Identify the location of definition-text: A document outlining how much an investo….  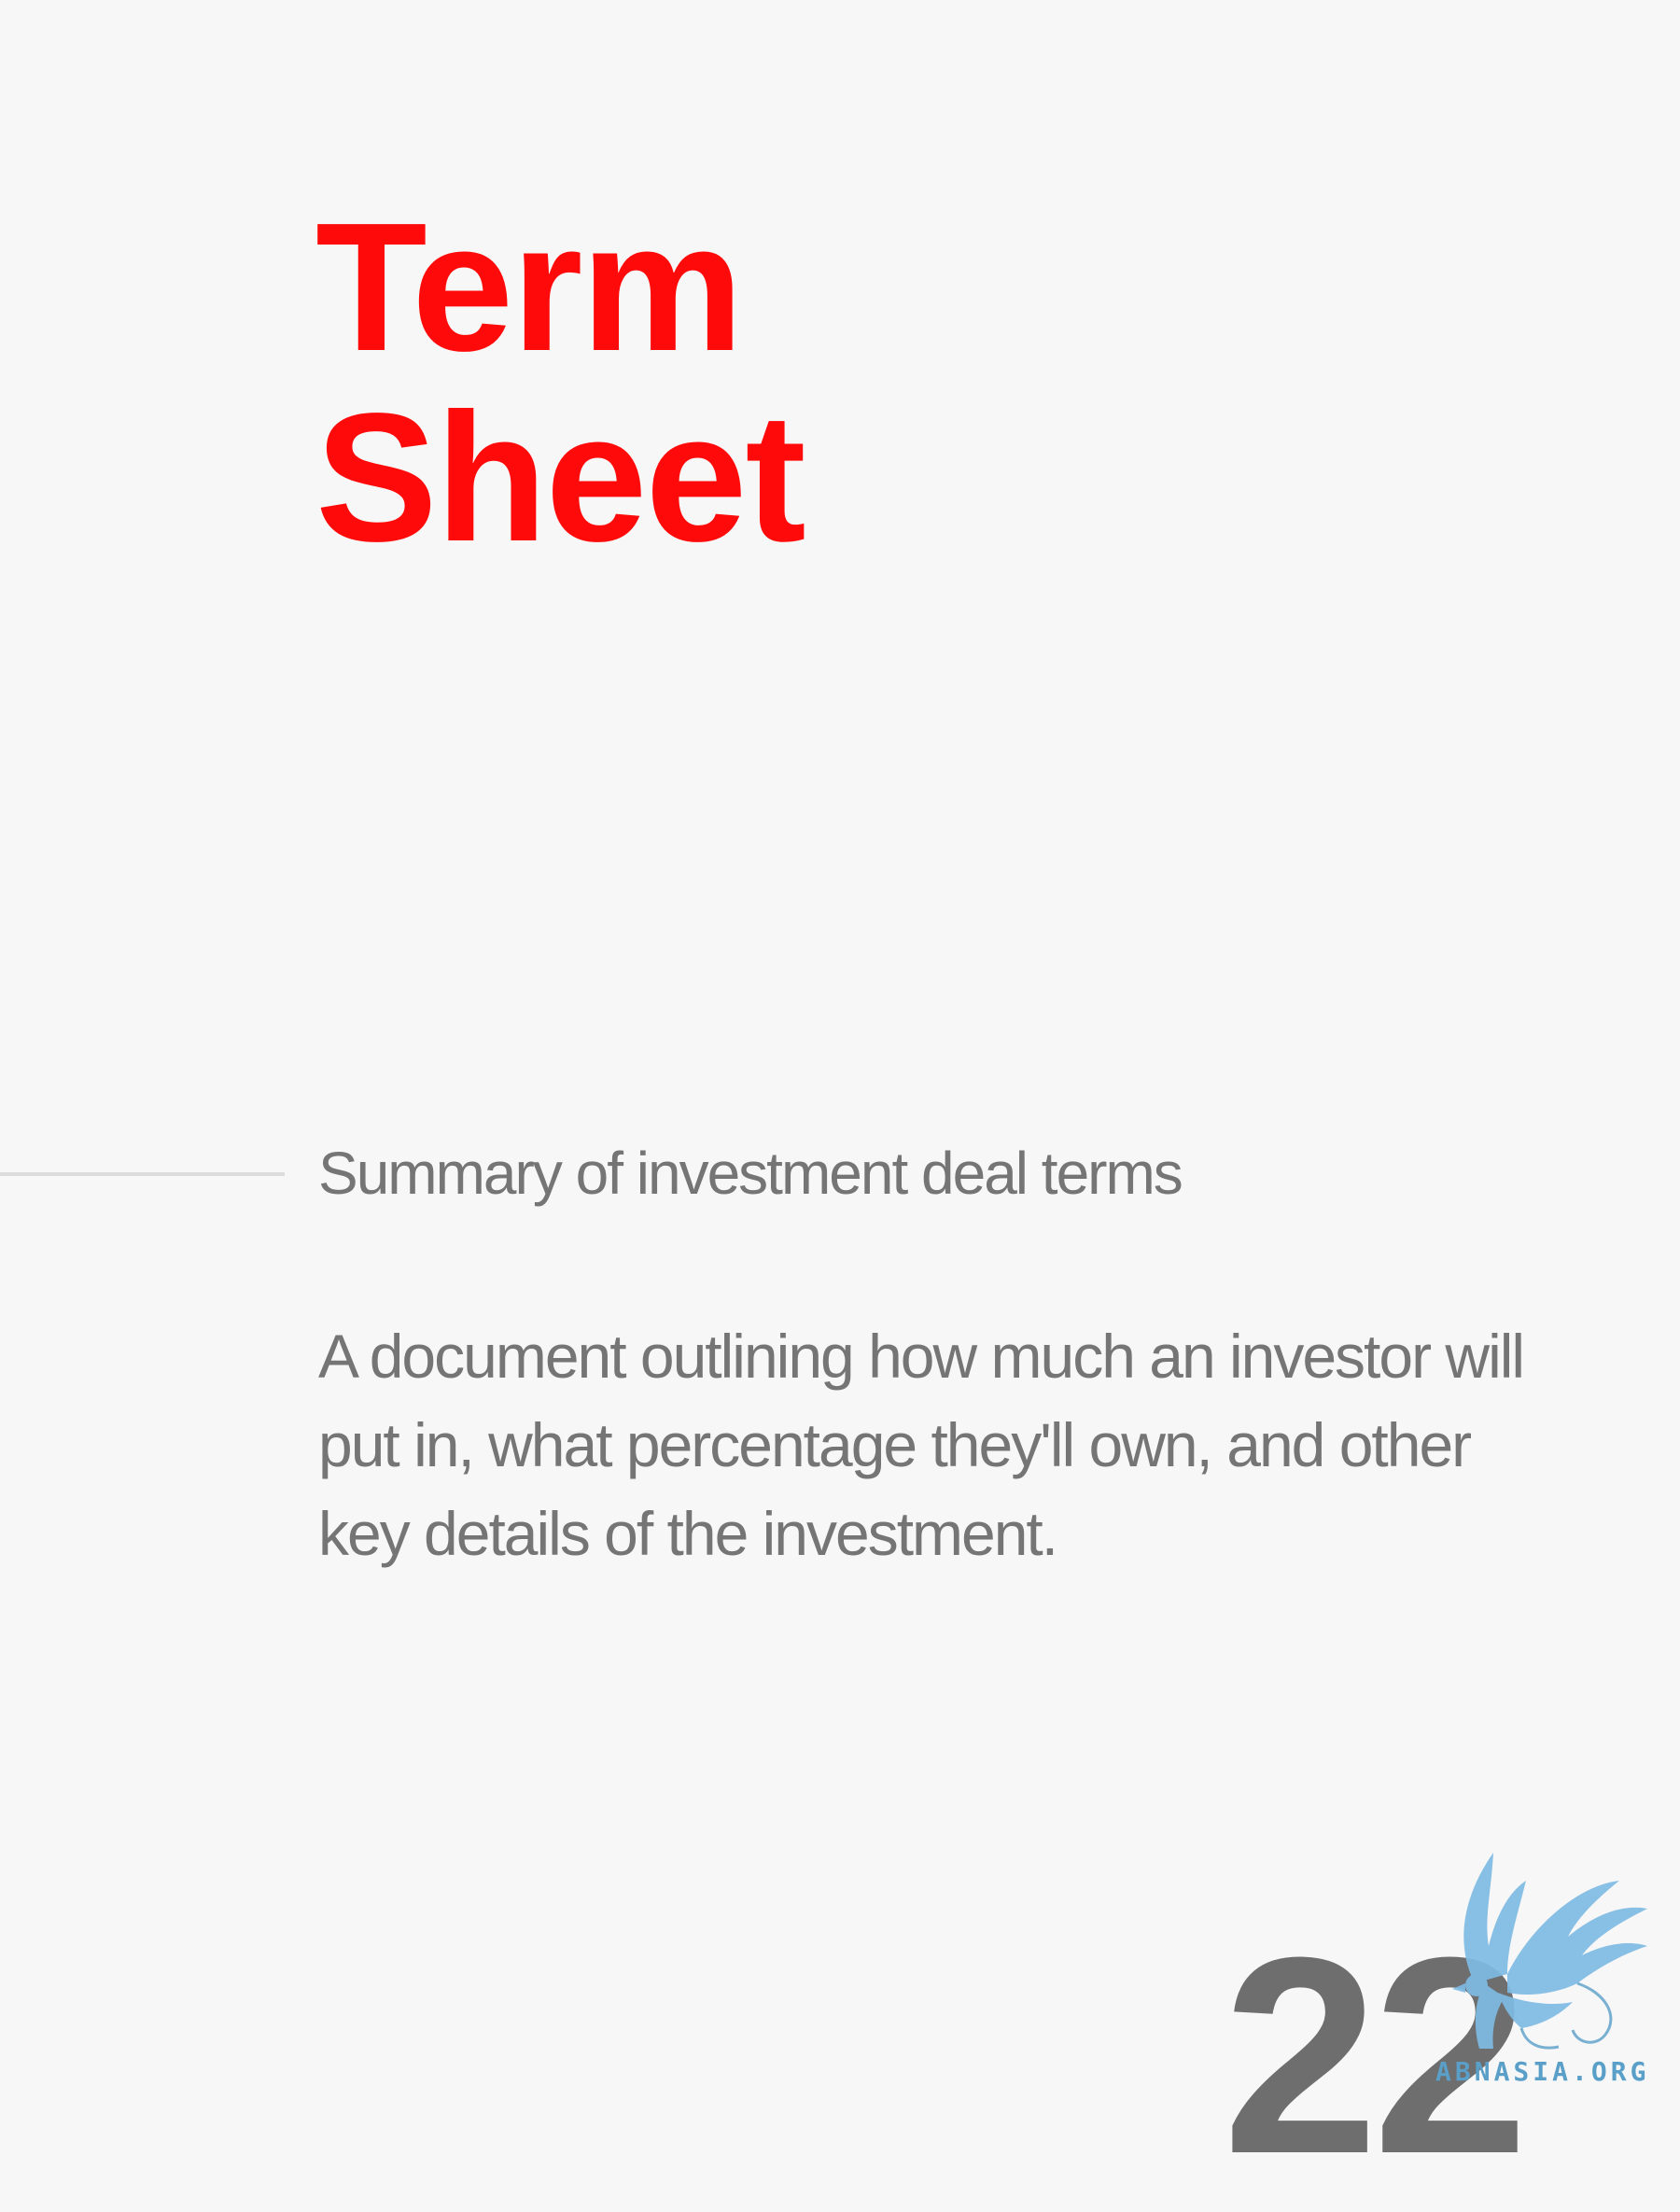
(921, 1445).